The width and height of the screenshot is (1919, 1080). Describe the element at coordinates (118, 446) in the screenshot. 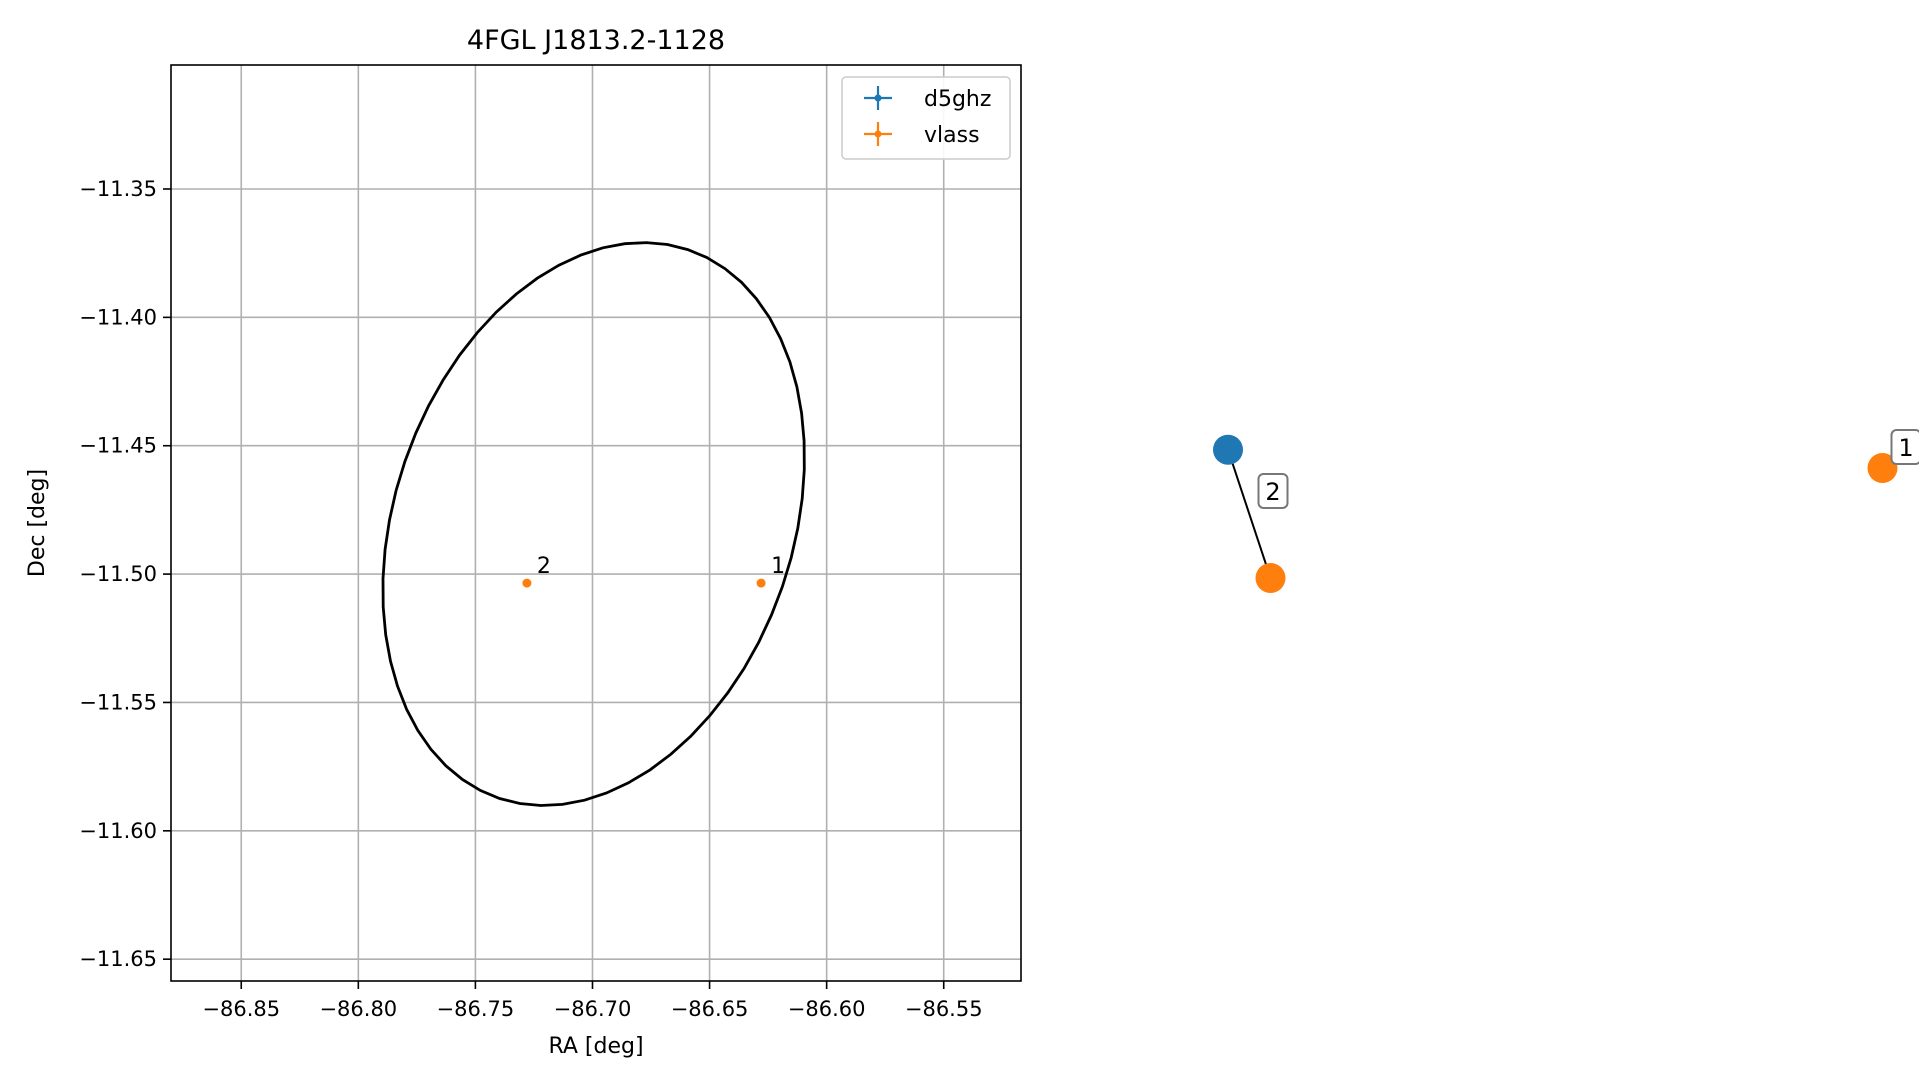

I see `y-tick-label: −11.45` at that location.